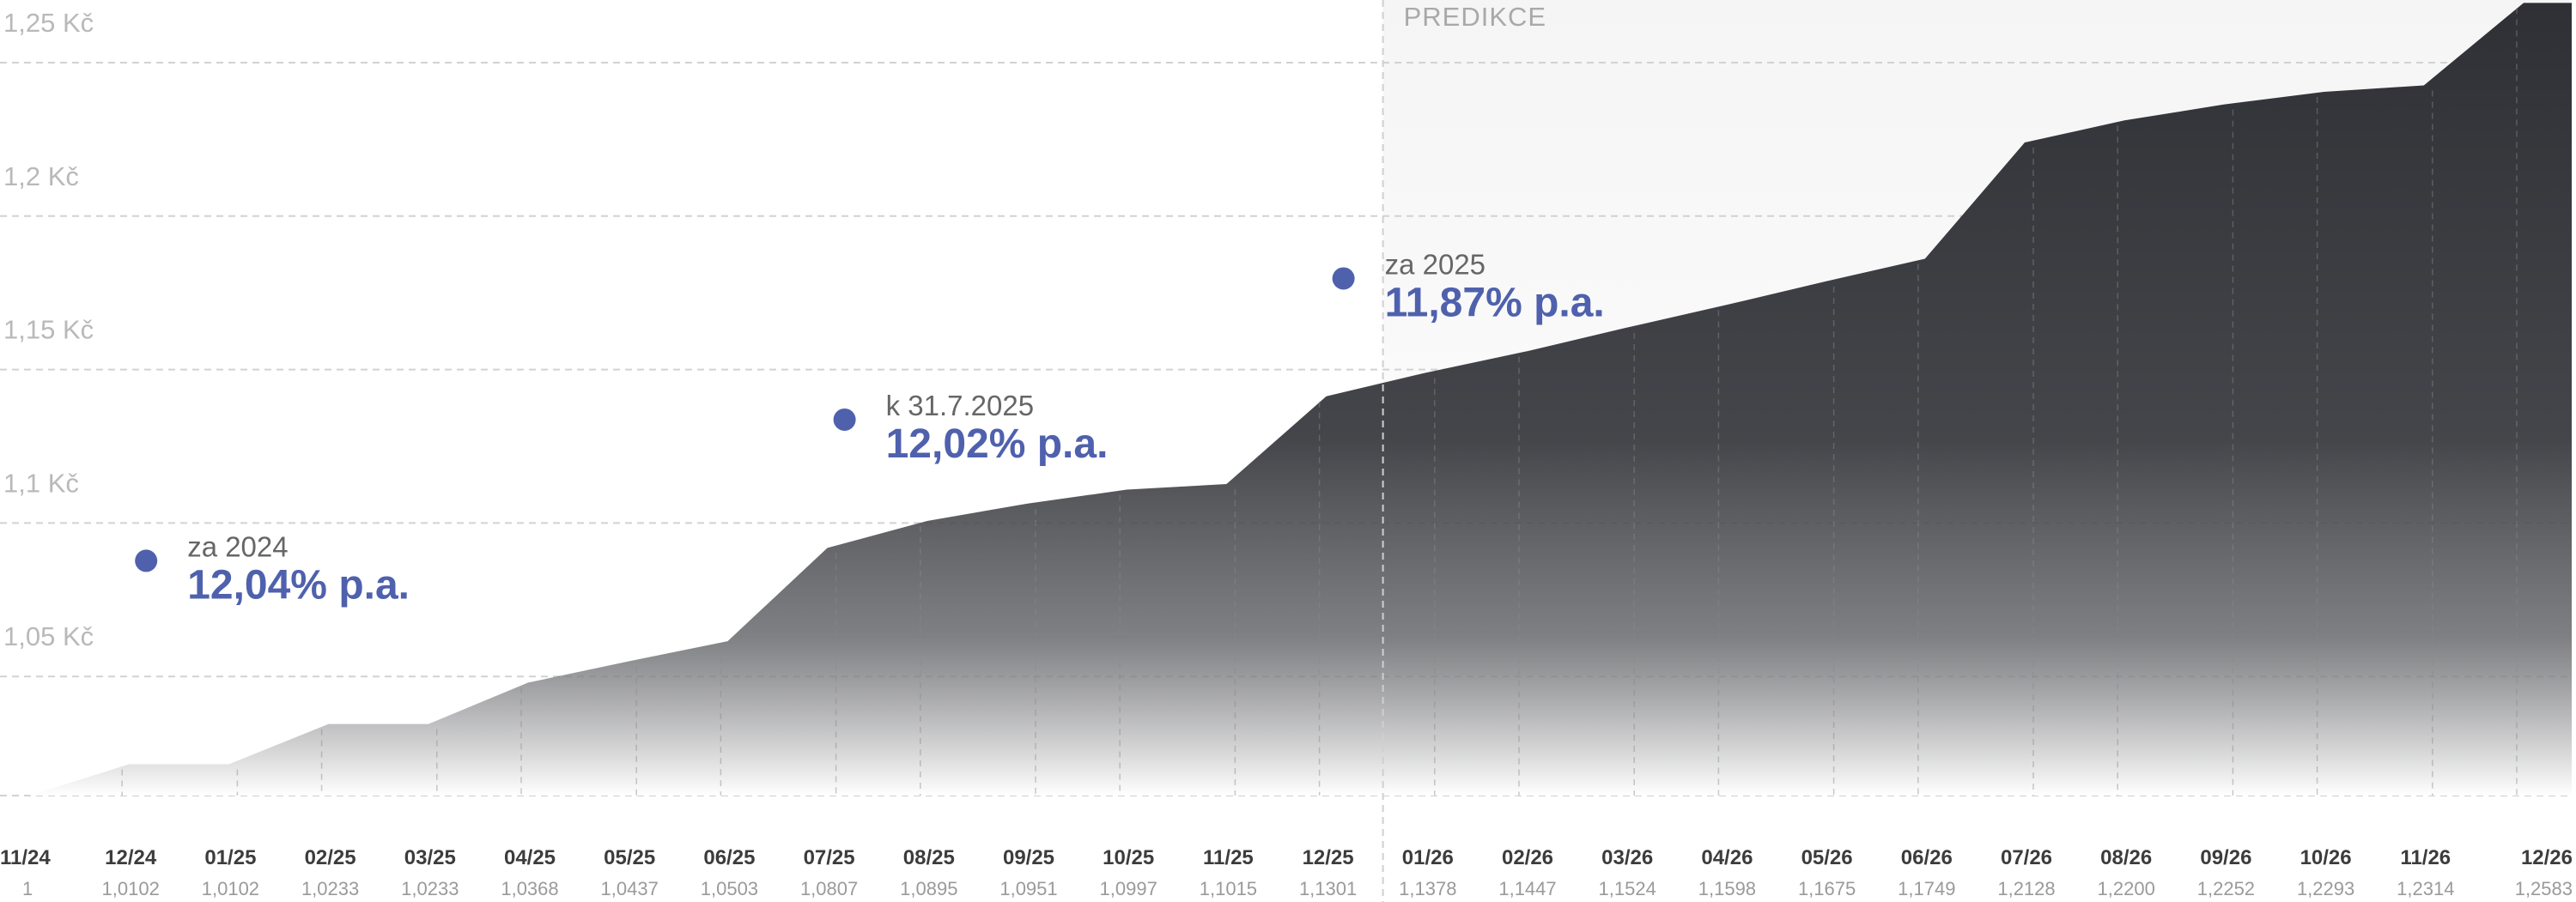 This screenshot has width=2576, height=902. What do you see at coordinates (829, 888) in the screenshot?
I see `x-value-label: 1,0807` at bounding box center [829, 888].